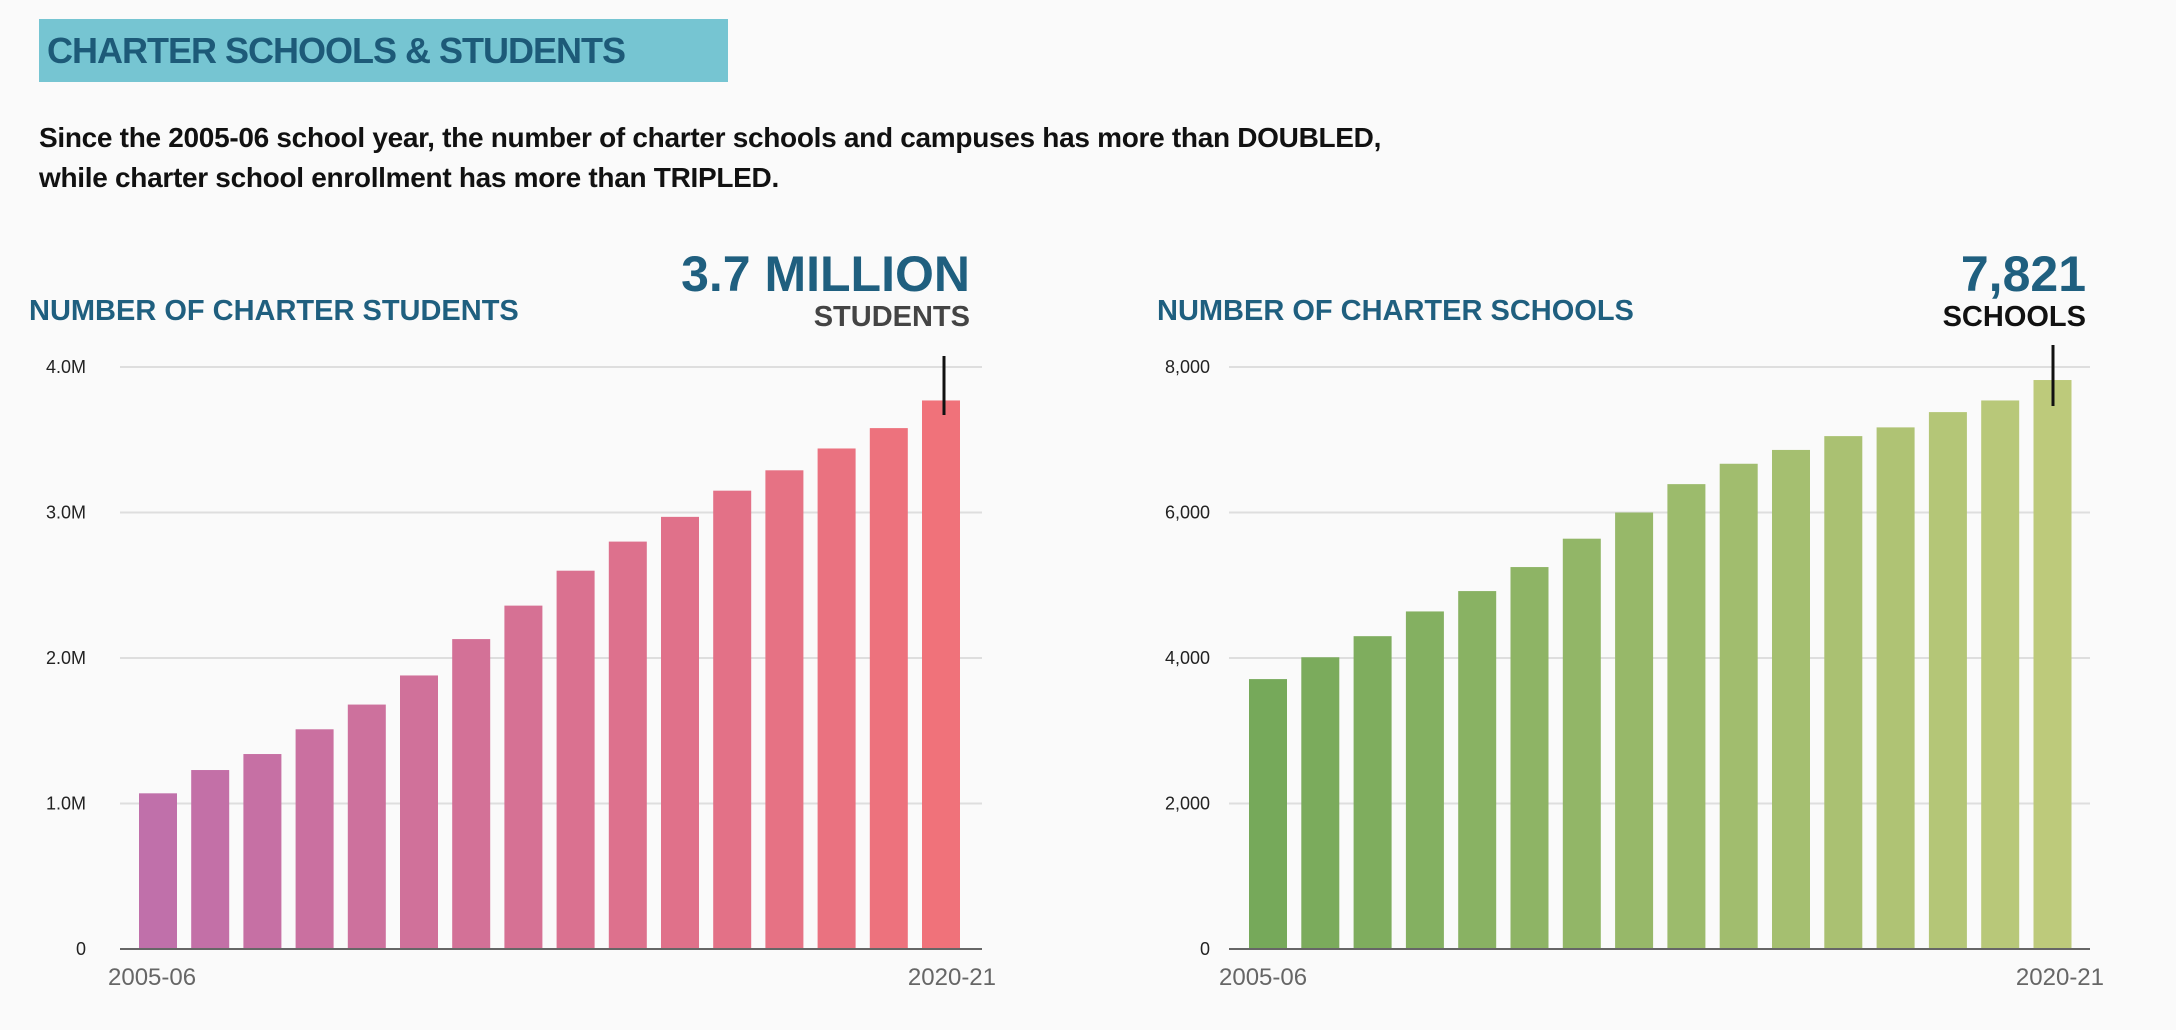 The height and width of the screenshot is (1030, 2176). Describe the element at coordinates (152, 977) in the screenshot. I see `students-x-label-start: 2005-06` at that location.